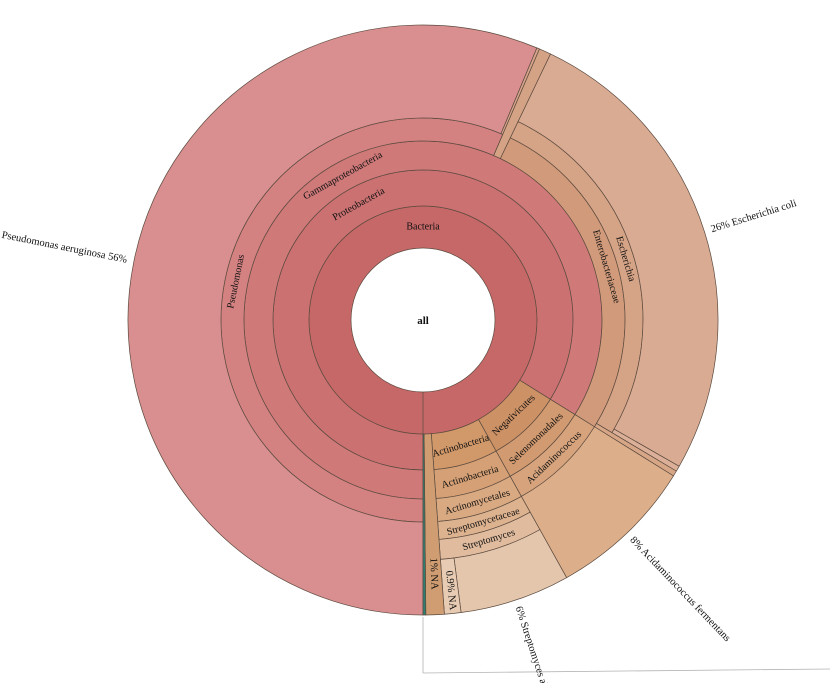 Image resolution: width=832 pixels, height=683 pixels. What do you see at coordinates (450, 590) in the screenshot?
I see `outer-label-na-09: 0.9% NA` at bounding box center [450, 590].